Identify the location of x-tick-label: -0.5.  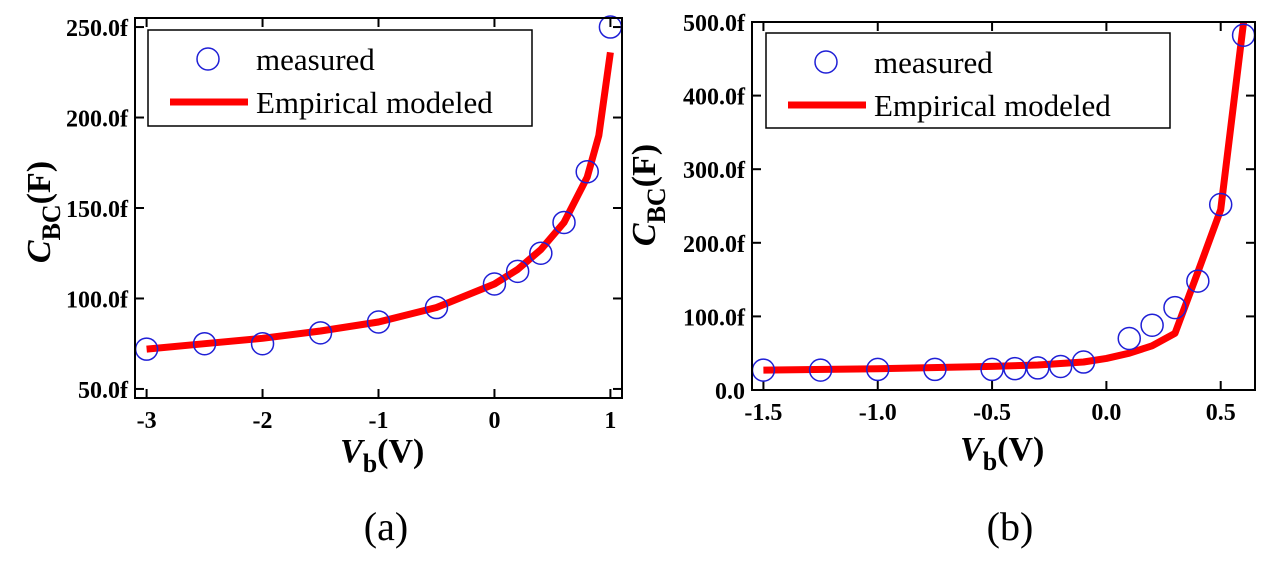
(992, 413).